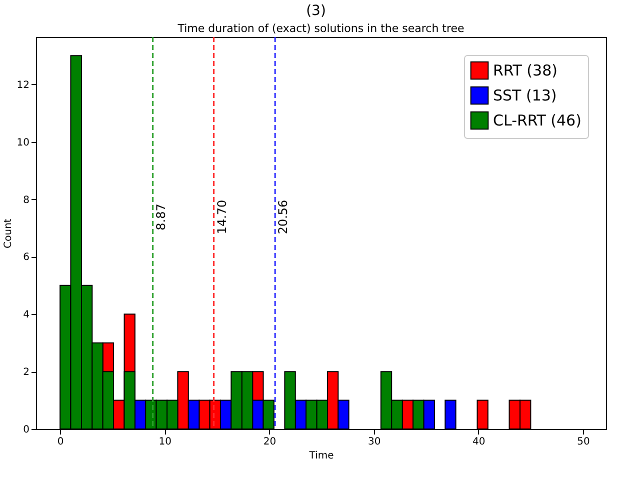  Describe the element at coordinates (583, 442) in the screenshot. I see `x-tick-label: 50` at that location.